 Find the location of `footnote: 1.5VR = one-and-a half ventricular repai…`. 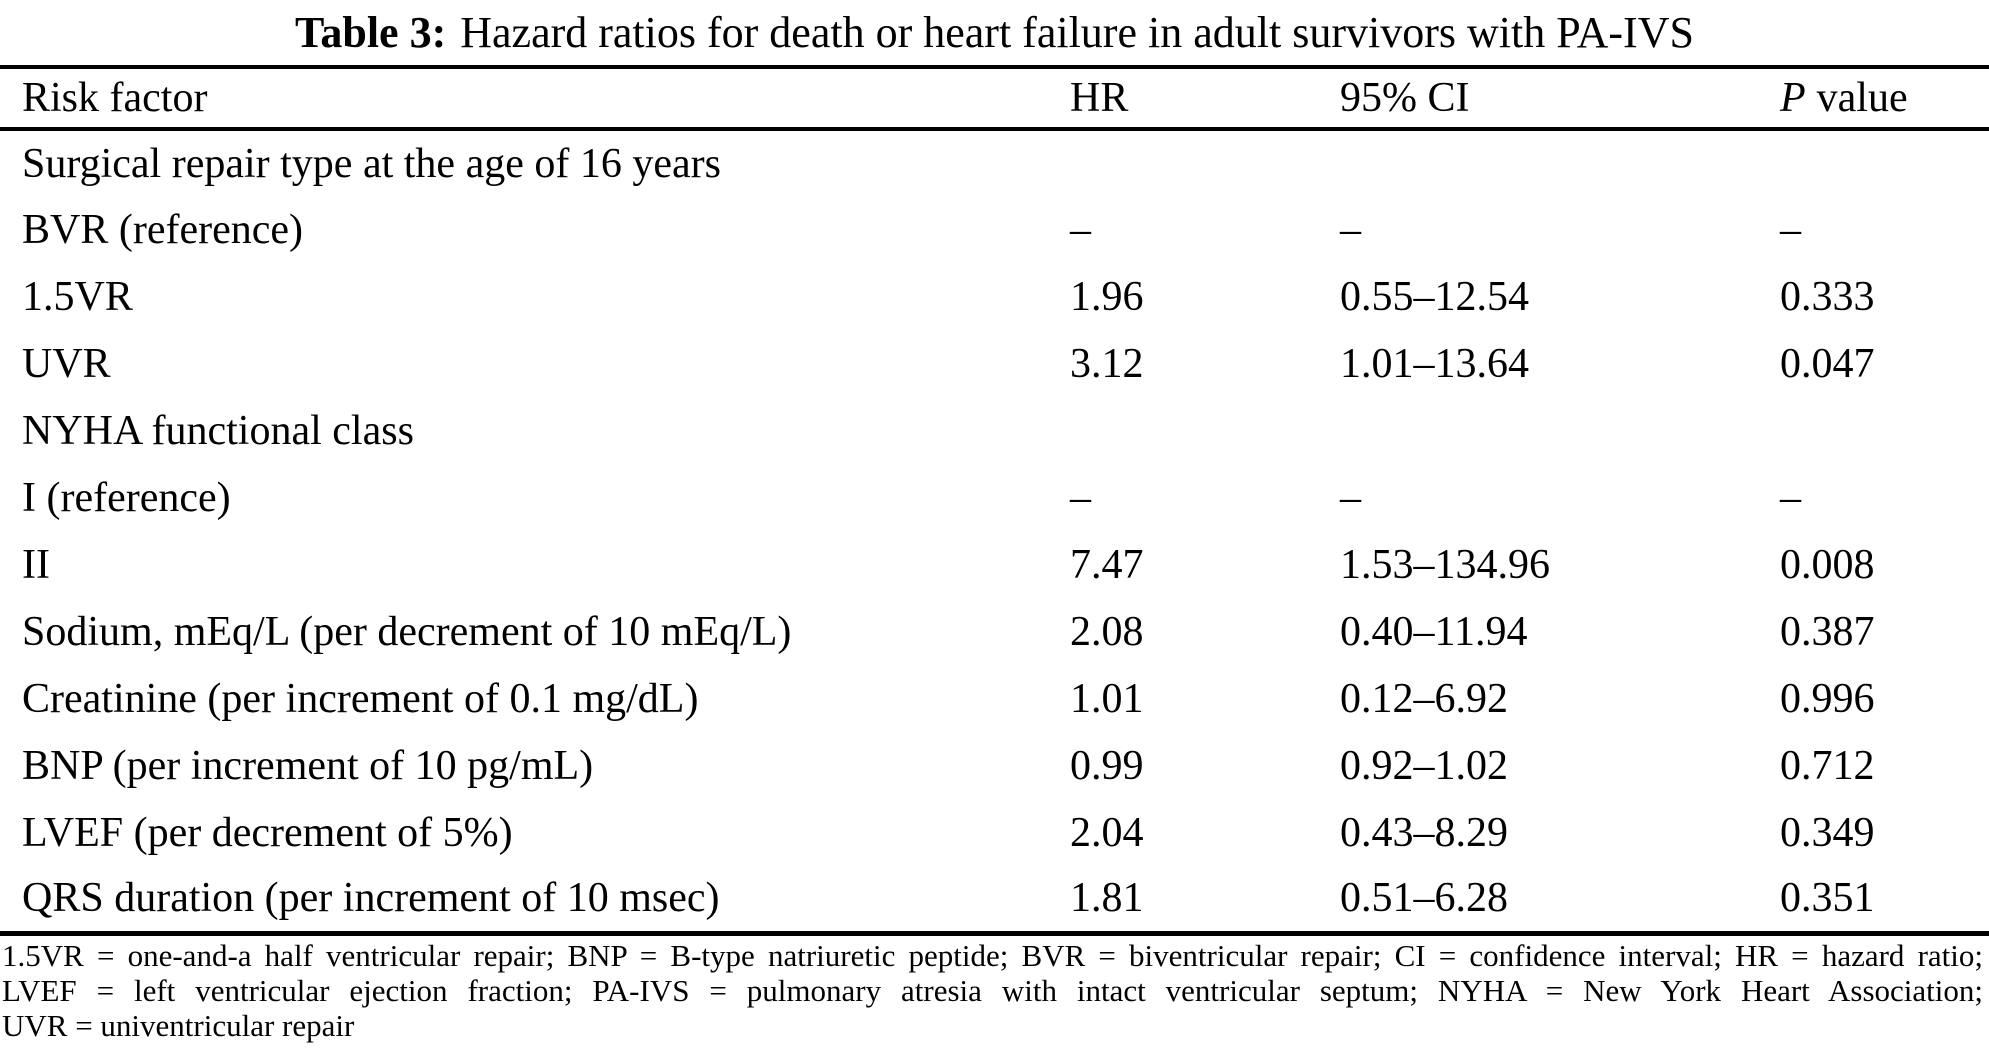

footnote: 1.5VR = one-and-a half ventricular repai… is located at coordinates (994, 990).